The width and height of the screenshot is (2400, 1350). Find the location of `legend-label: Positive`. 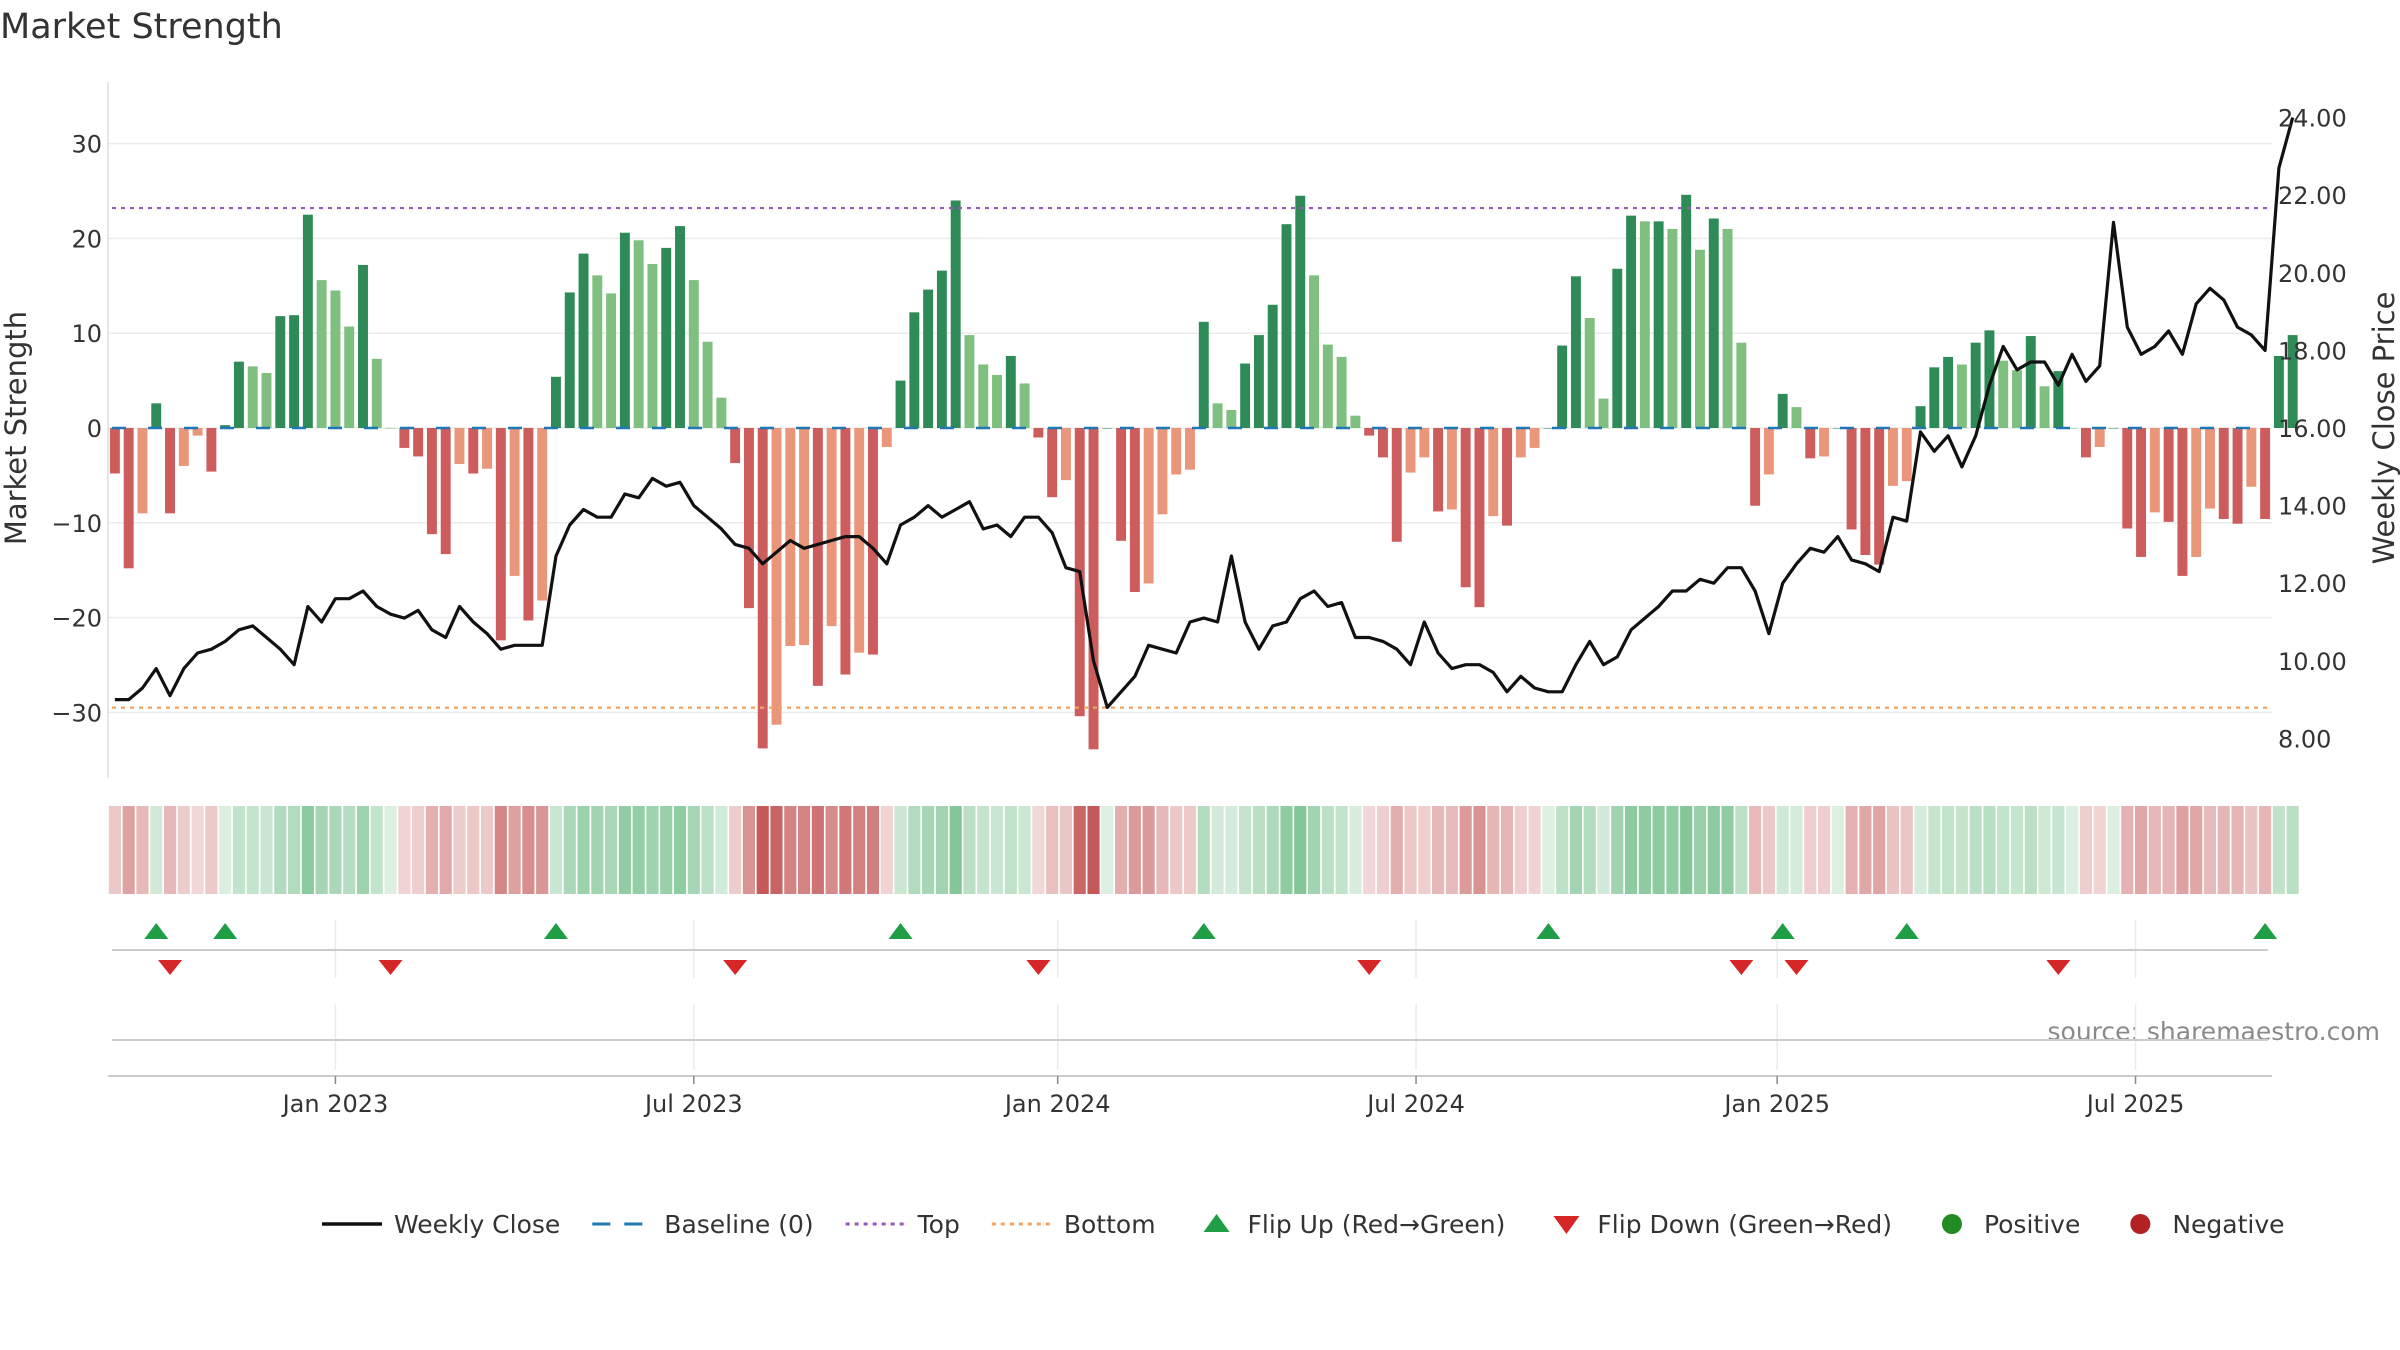

legend-label: Positive is located at coordinates (2032, 1224).